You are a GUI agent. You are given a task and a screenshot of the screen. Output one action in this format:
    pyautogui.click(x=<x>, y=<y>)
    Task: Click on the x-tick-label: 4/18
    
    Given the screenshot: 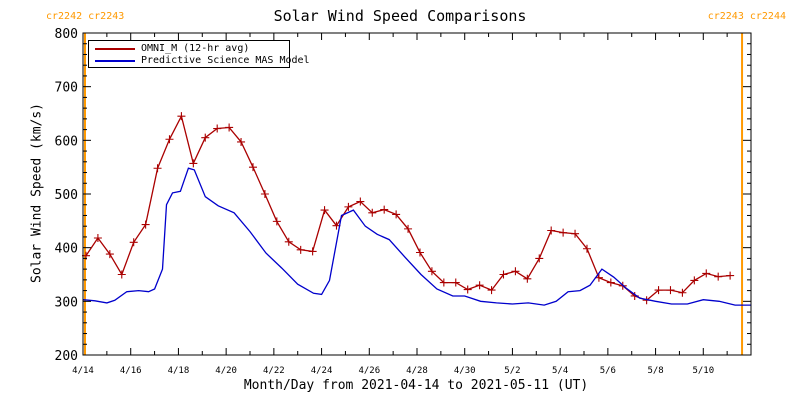 What is the action you would take?
    pyautogui.click(x=179, y=371)
    